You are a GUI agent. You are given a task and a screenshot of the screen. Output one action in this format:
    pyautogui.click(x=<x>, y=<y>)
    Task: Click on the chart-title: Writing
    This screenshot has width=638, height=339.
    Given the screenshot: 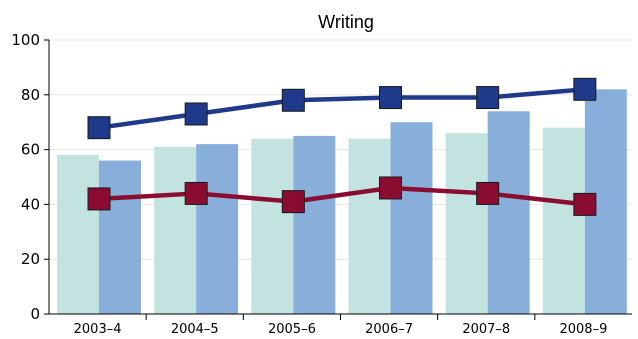 What is the action you would take?
    pyautogui.click(x=346, y=22)
    